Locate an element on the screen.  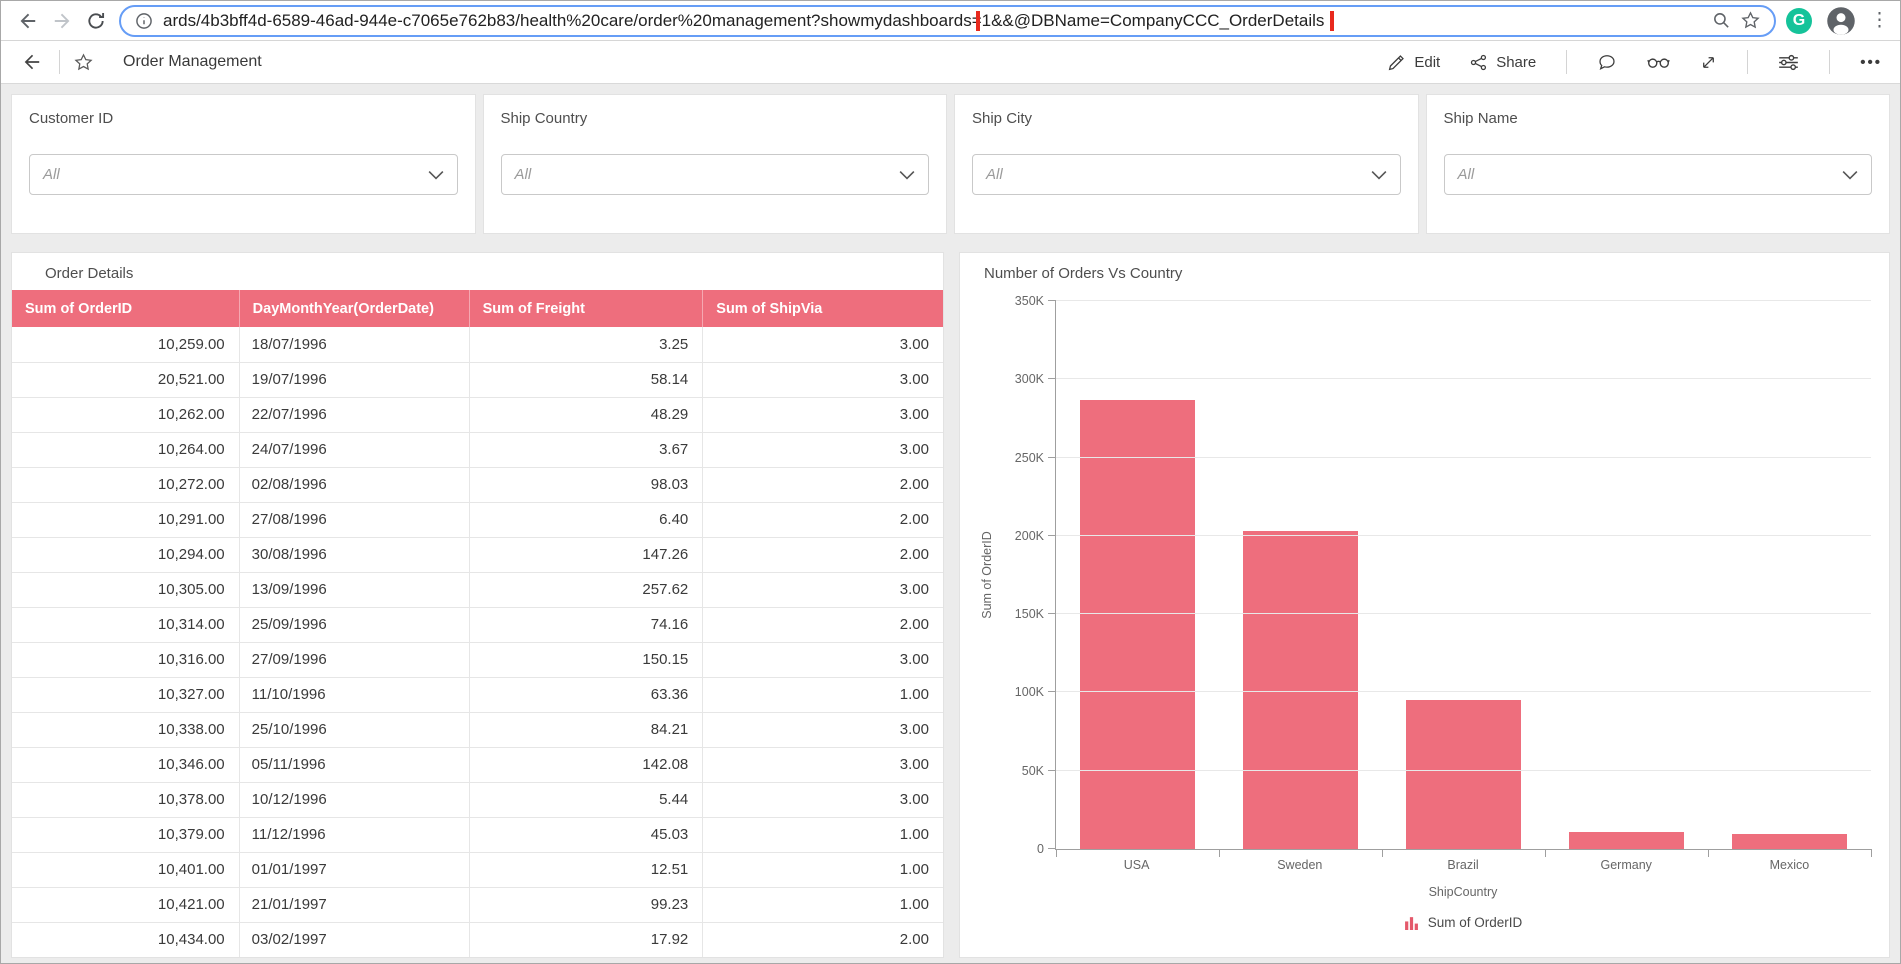
table-cell: 63.36 is located at coordinates (586, 695).